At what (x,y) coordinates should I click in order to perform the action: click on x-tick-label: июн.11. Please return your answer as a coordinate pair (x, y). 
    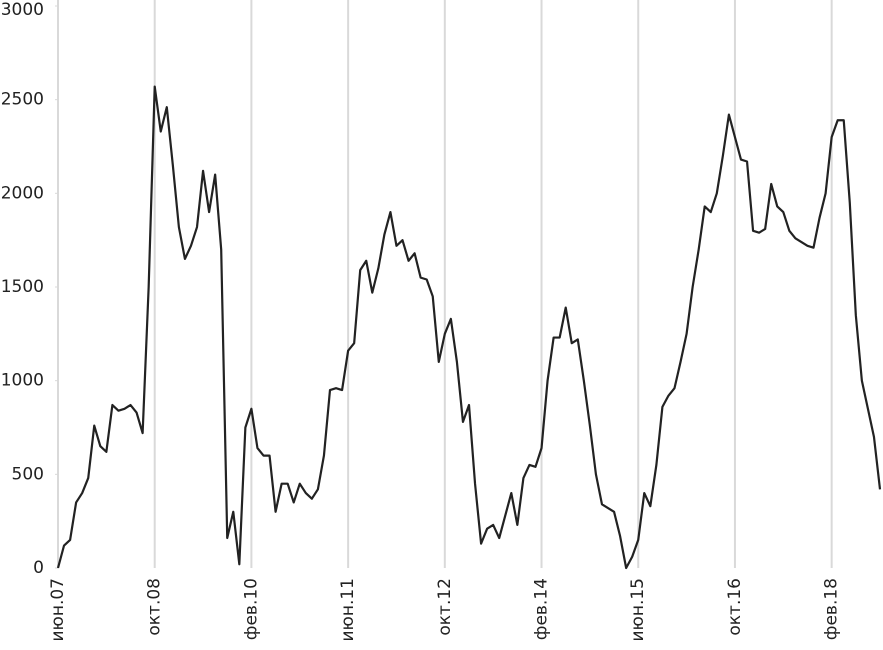
    Looking at the image, I should click on (348, 610).